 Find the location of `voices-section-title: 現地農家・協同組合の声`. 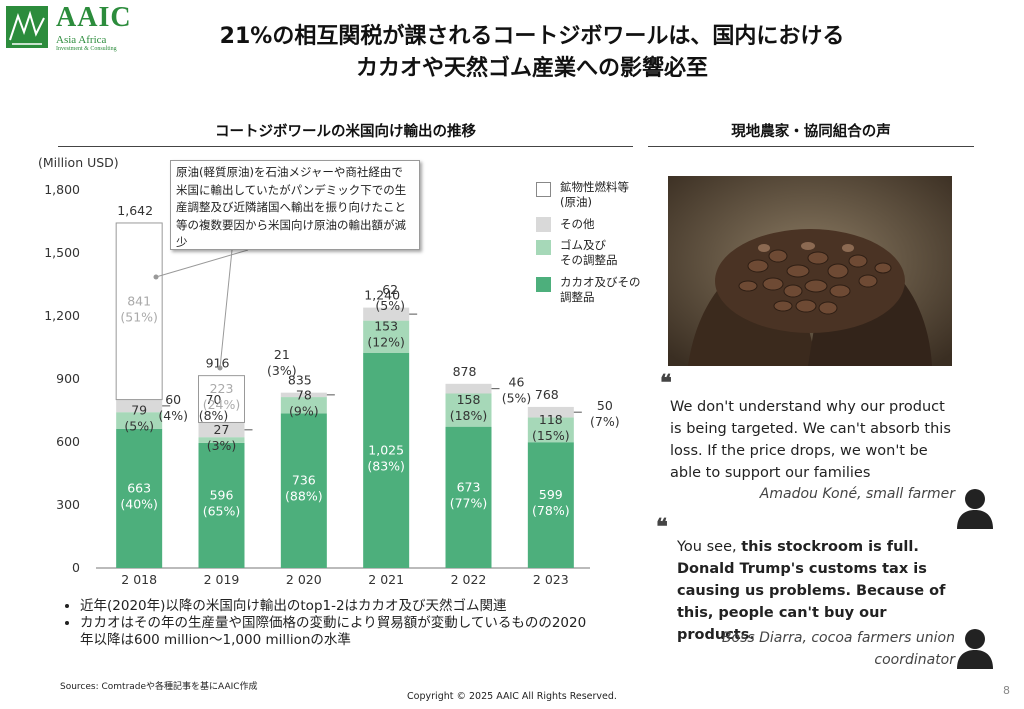

voices-section-title: 現地農家・協同組合の声 is located at coordinates (811, 132).